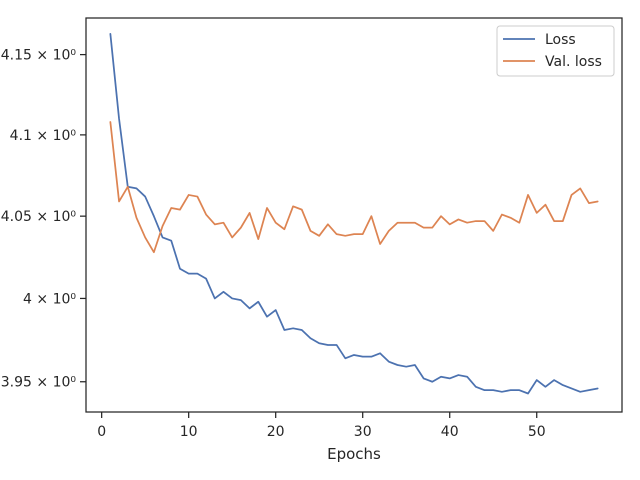 The width and height of the screenshot is (640, 480). I want to click on x-tick-label: 30, so click(363, 432).